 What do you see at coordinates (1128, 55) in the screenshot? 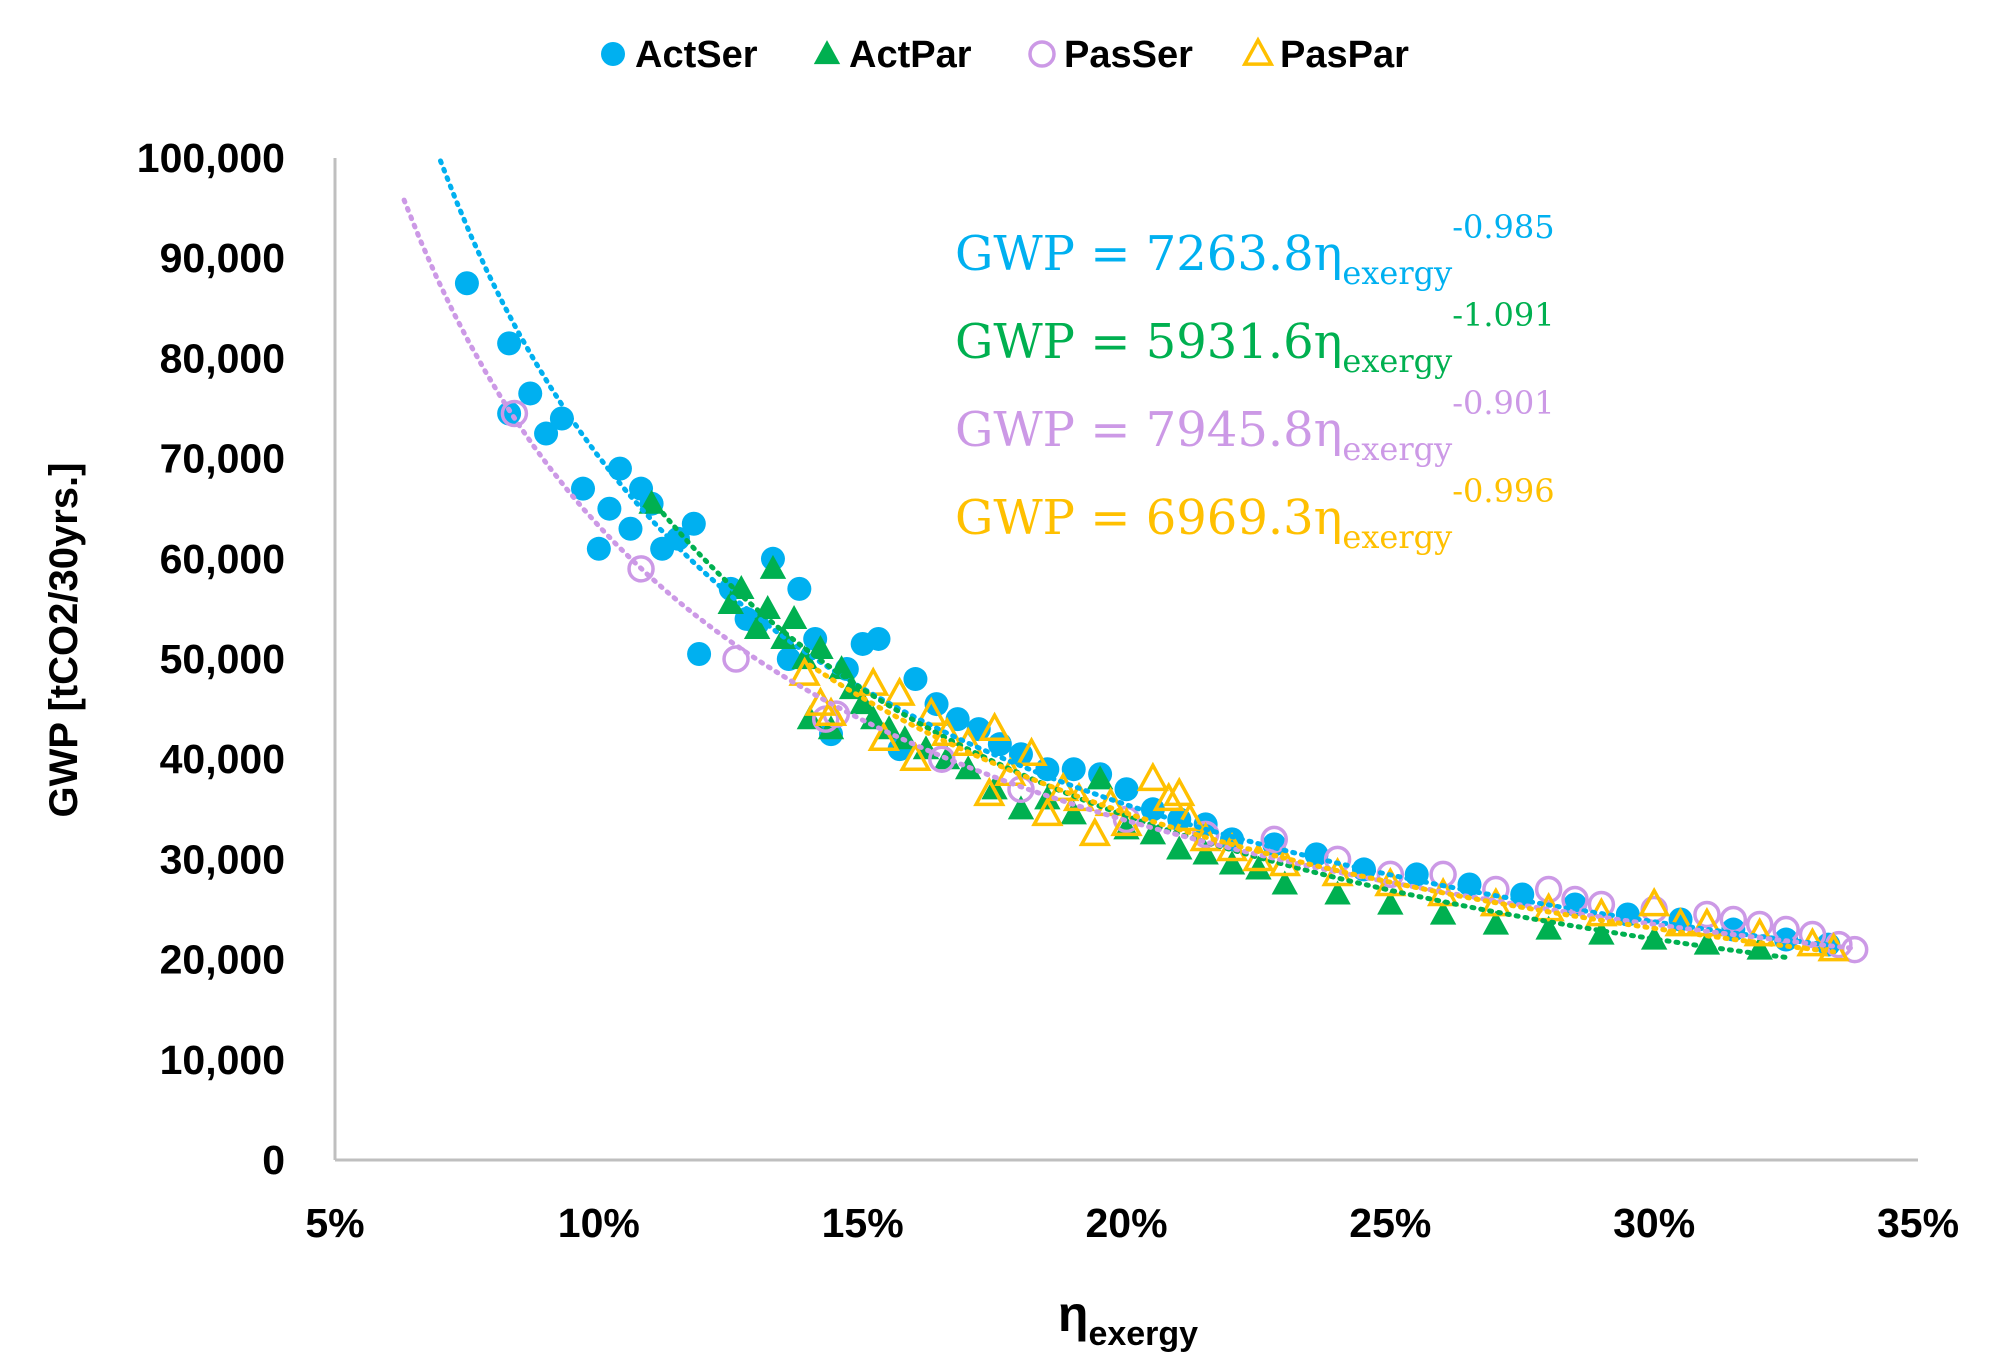
I see `legend-label-passer: PasSer` at bounding box center [1128, 55].